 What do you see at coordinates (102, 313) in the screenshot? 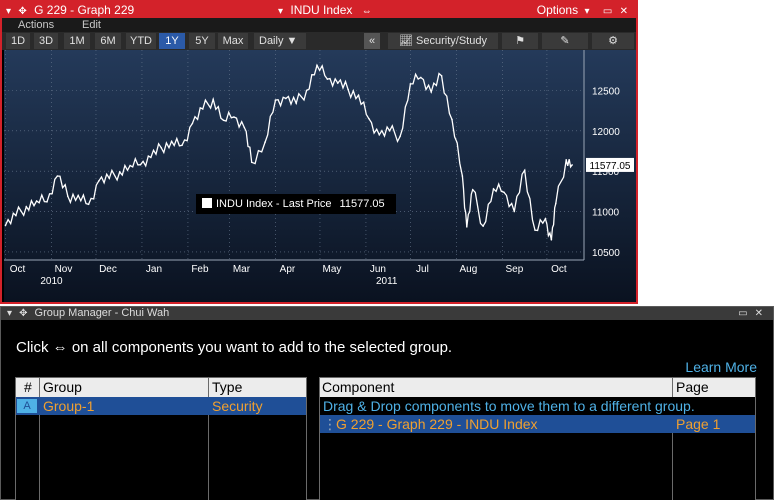
I see `group-manager-title: Group Manager - Chui Wah` at bounding box center [102, 313].